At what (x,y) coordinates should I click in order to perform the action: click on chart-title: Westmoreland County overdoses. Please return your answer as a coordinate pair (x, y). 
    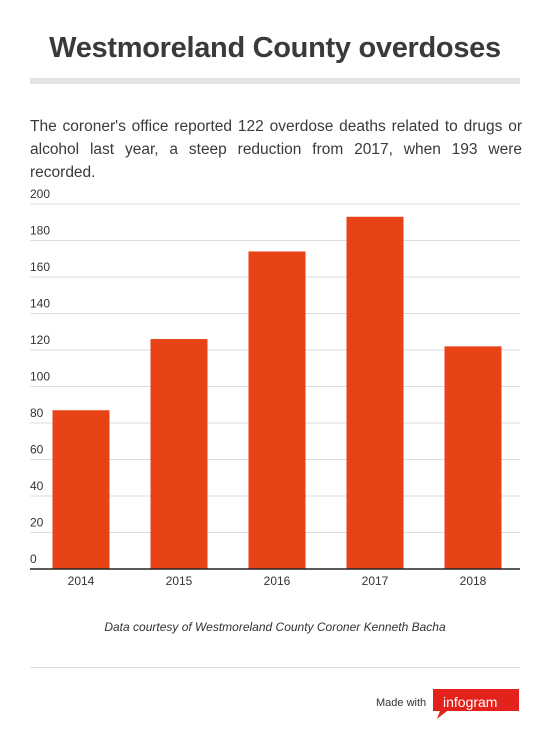
    Looking at the image, I should click on (275, 48).